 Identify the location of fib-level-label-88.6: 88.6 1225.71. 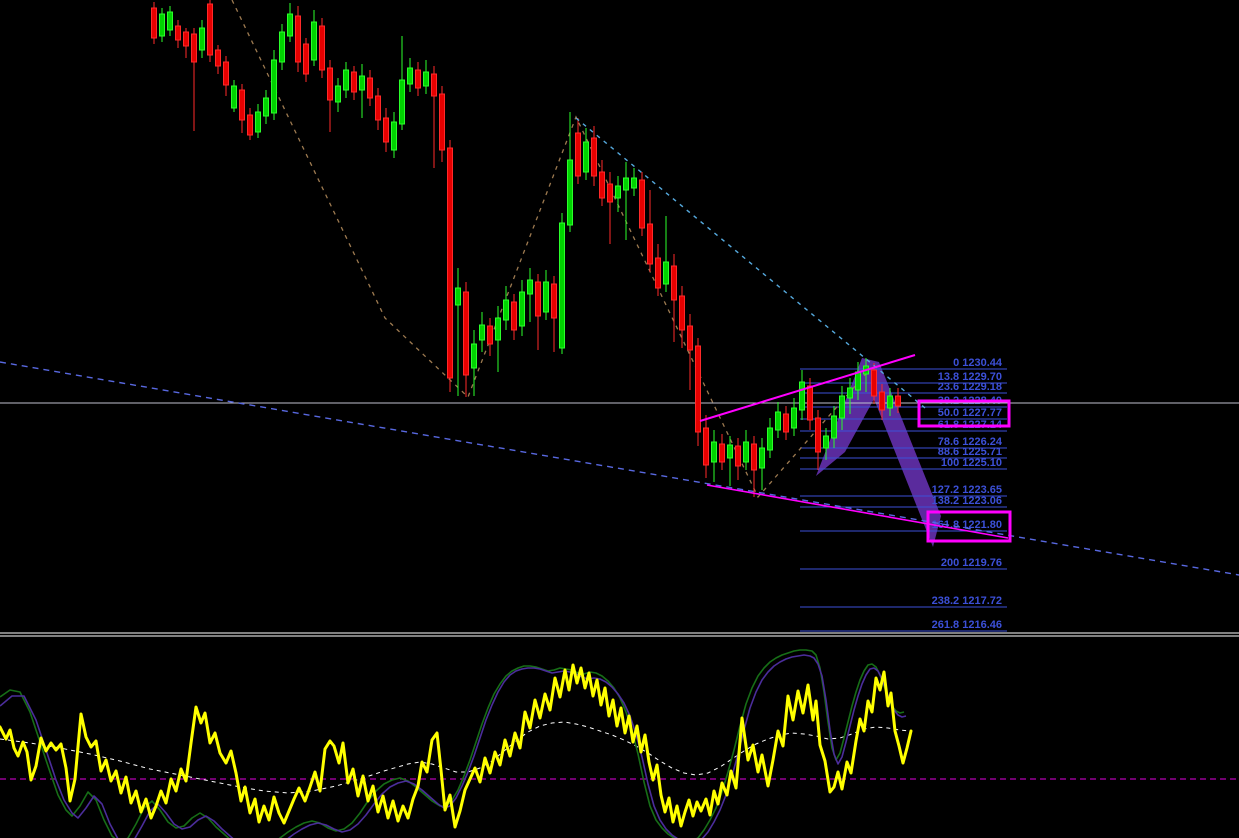
(970, 452).